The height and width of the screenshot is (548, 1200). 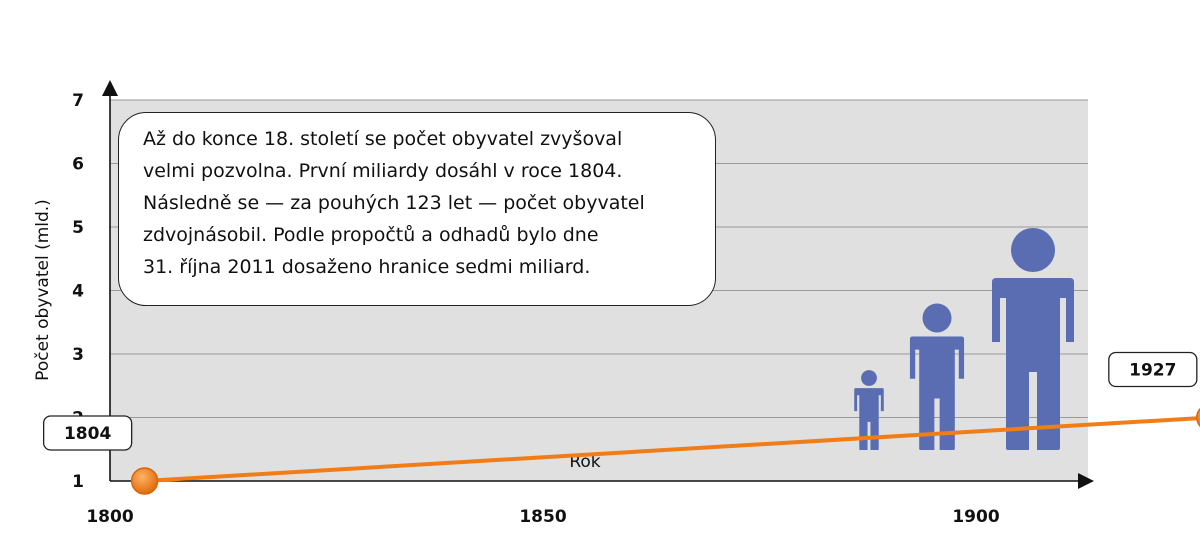 I want to click on person-icon-large, so click(x=1033, y=339).